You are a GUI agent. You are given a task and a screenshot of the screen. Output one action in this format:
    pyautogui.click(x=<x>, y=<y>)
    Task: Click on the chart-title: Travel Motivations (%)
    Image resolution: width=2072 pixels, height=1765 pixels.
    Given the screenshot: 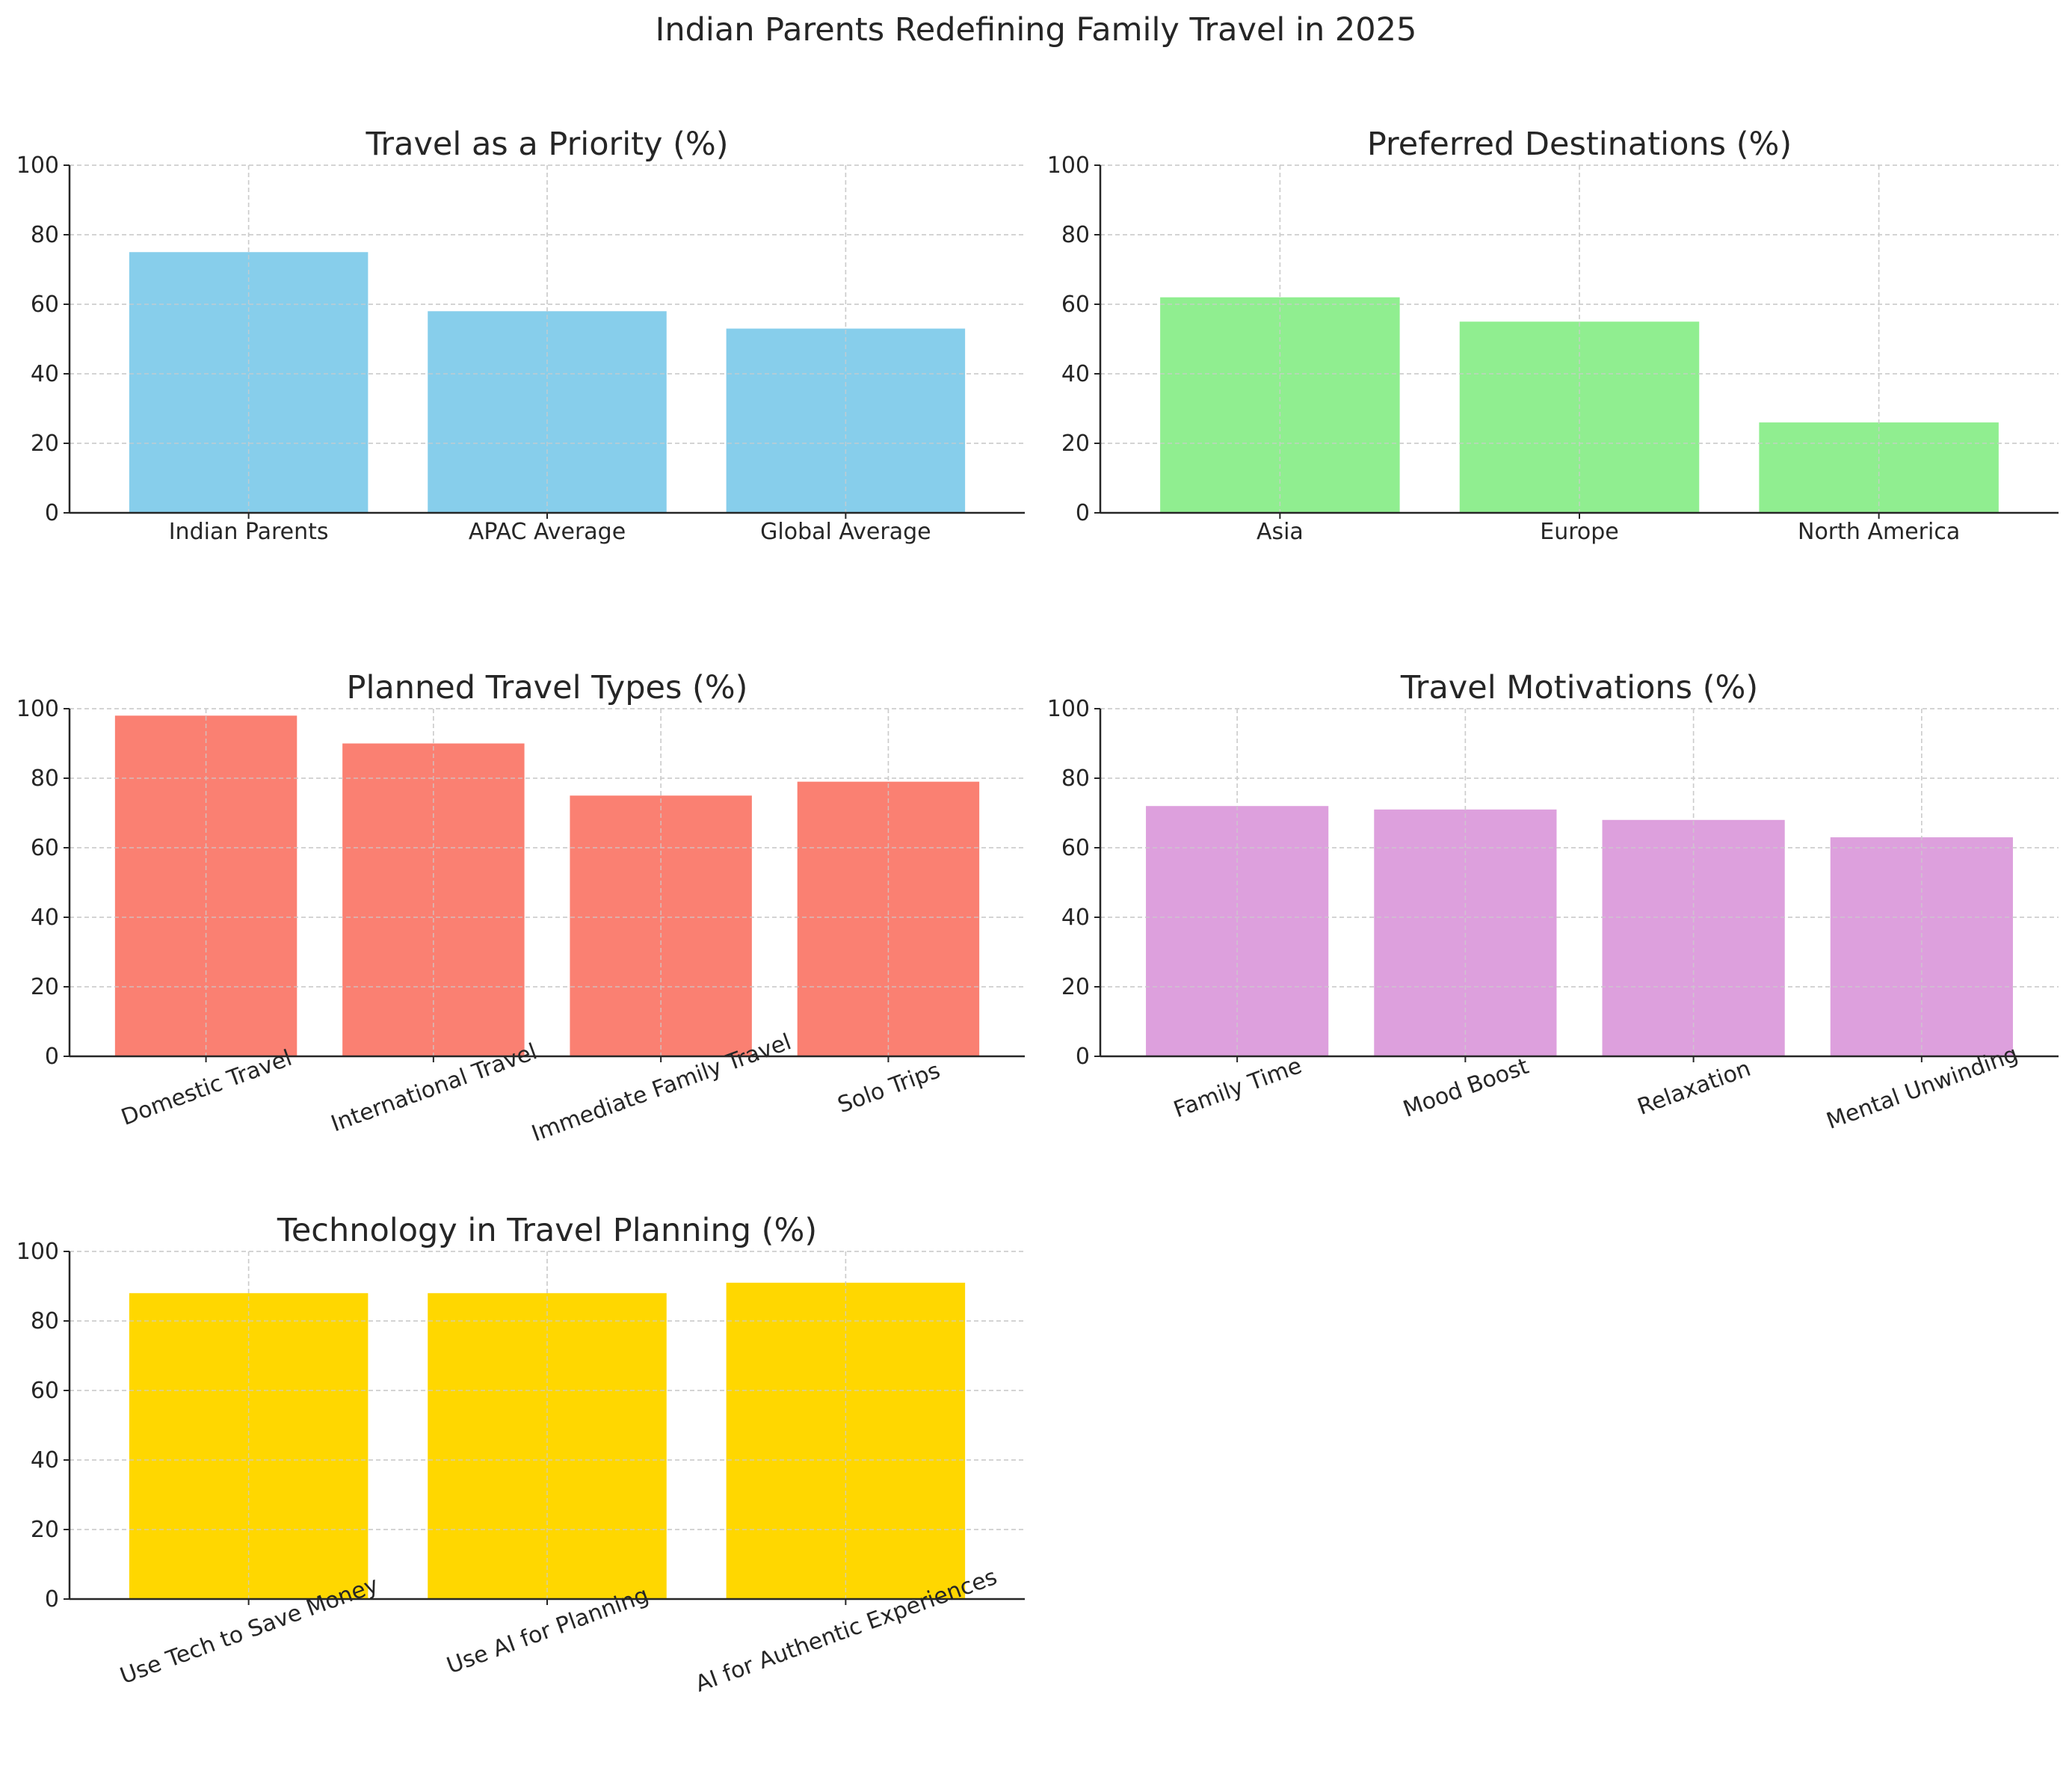 What is the action you would take?
    pyautogui.click(x=1579, y=687)
    